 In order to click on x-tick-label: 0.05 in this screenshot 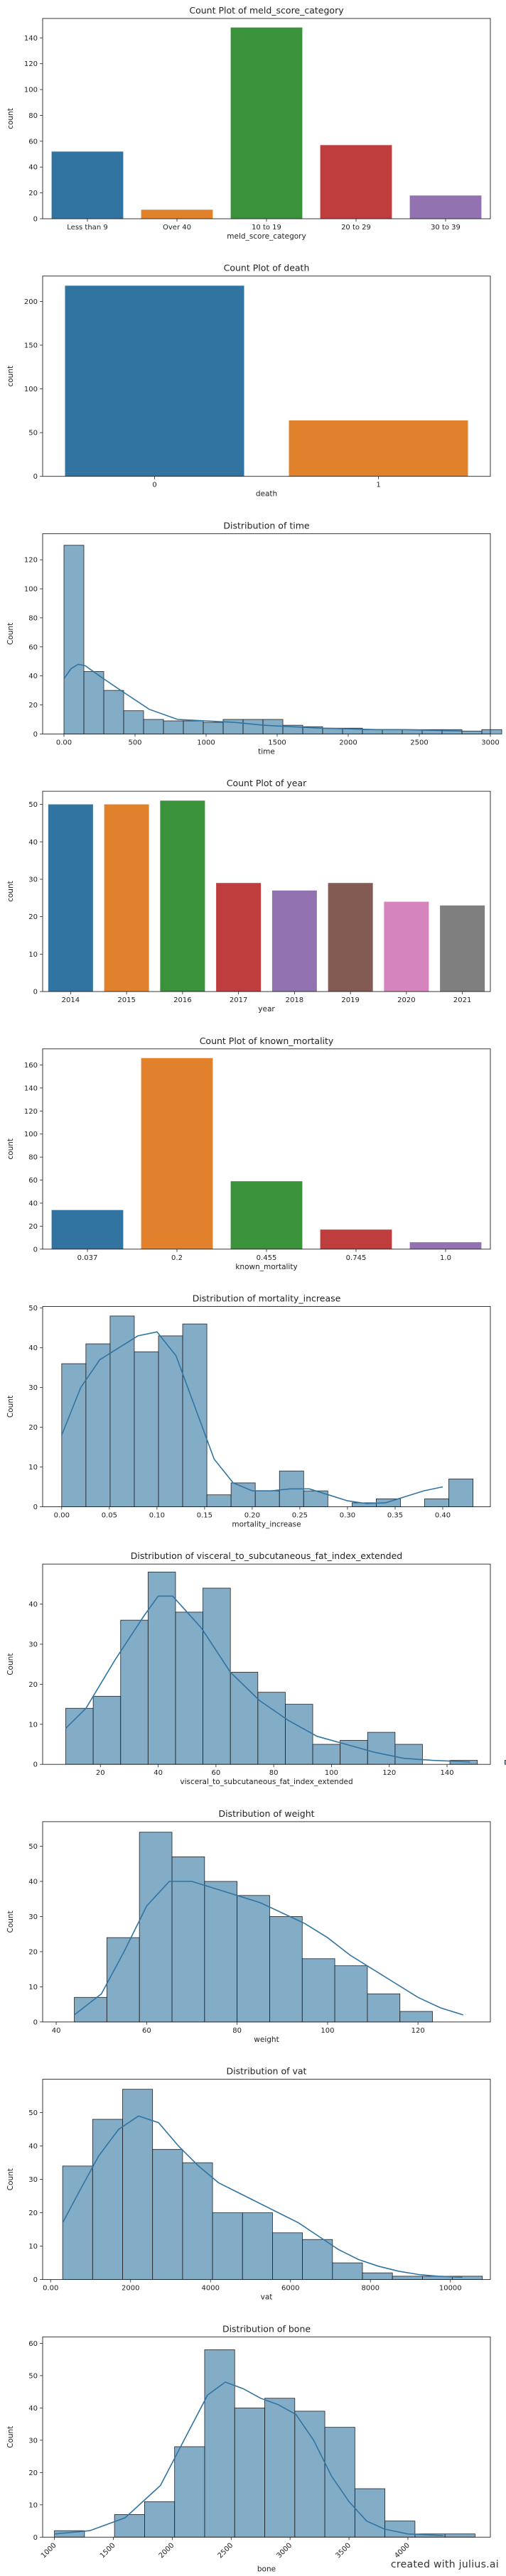, I will do `click(110, 1516)`.